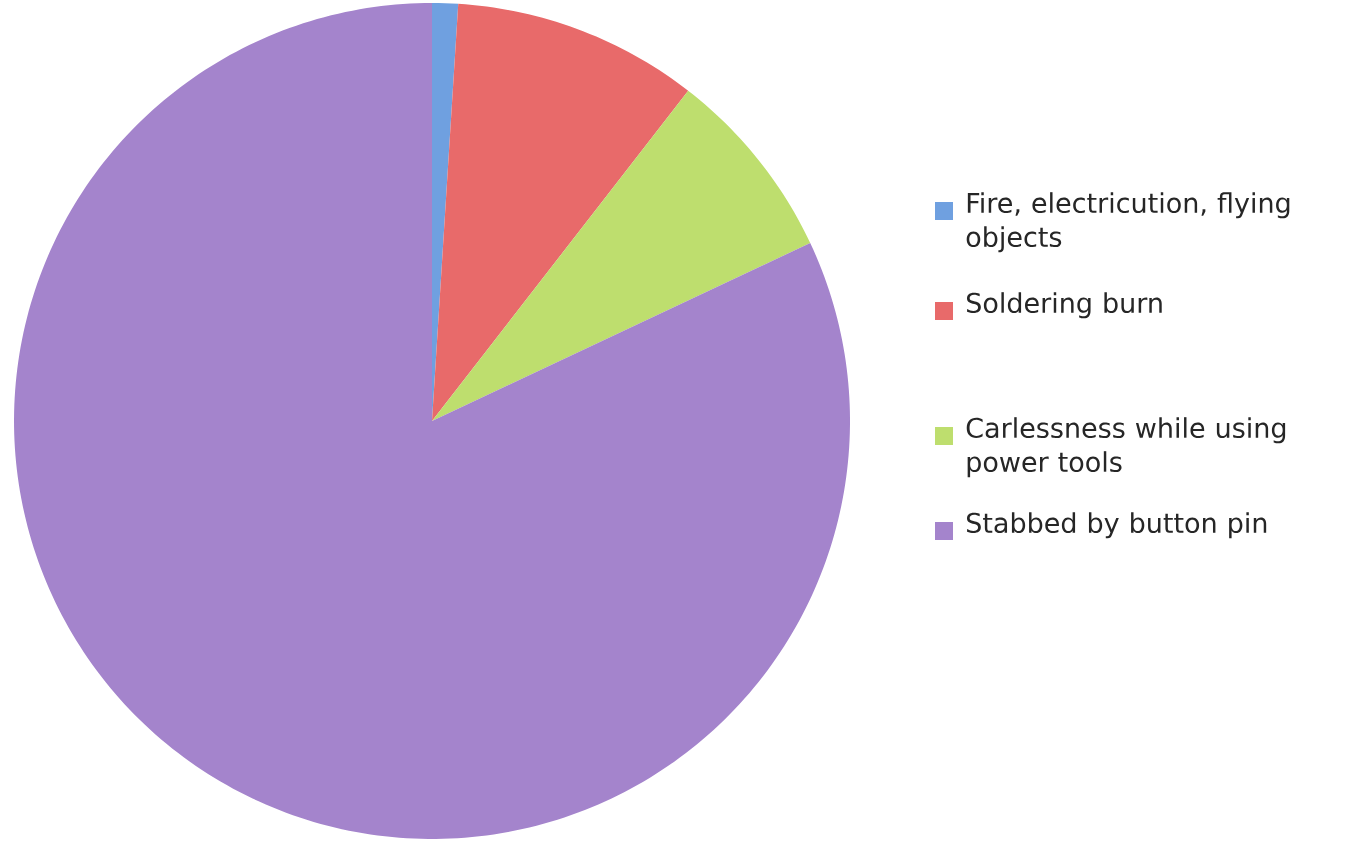 The width and height of the screenshot is (1350, 845). Describe the element at coordinates (1128, 222) in the screenshot. I see `legend-label: Fire, electricution, flying objects` at that location.